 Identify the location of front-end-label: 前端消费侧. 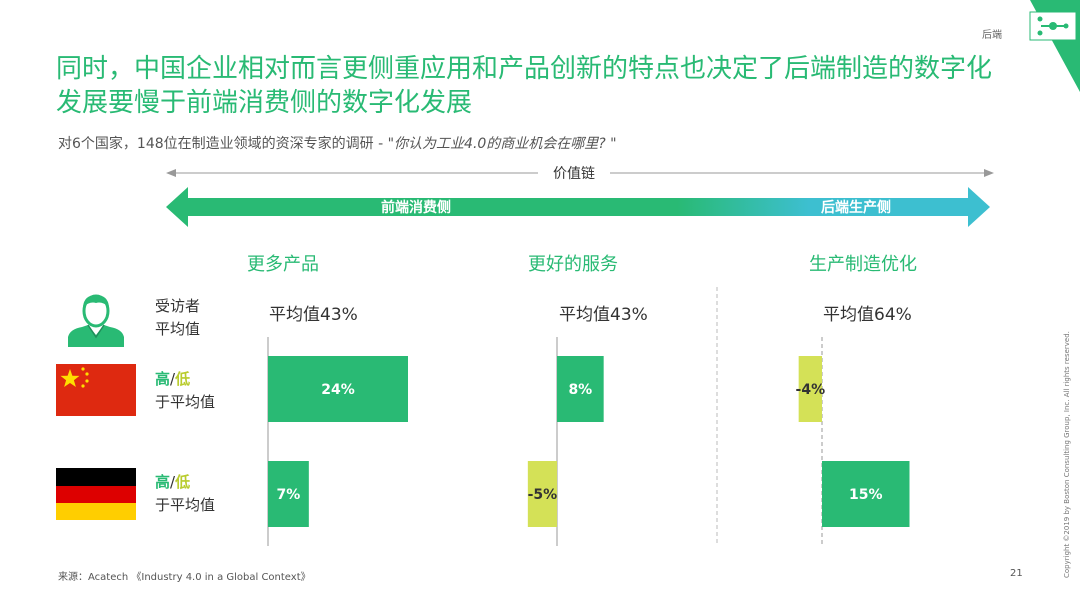
(416, 207).